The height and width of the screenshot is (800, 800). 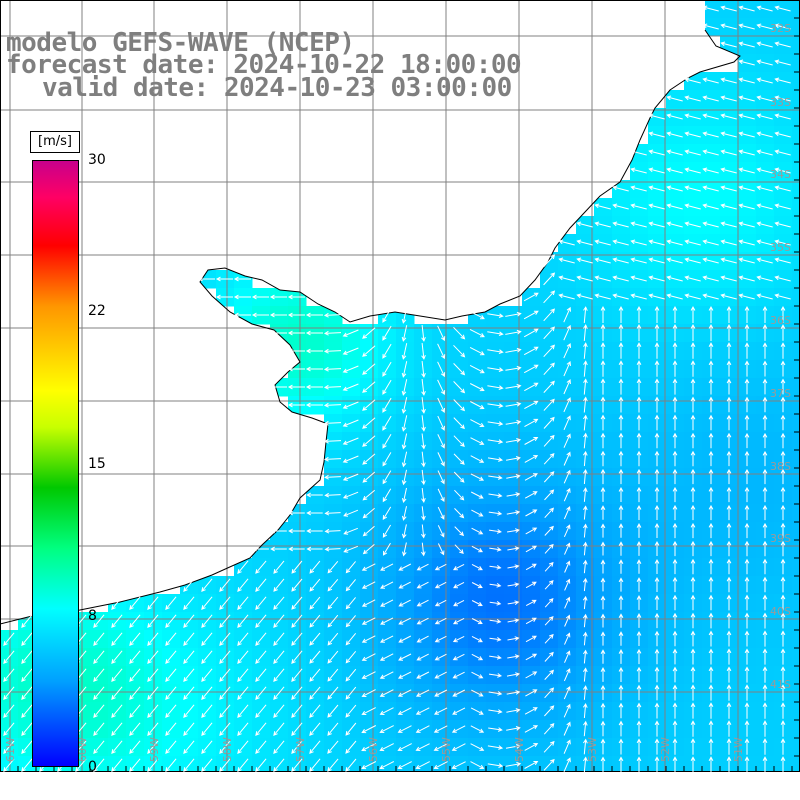 What do you see at coordinates (780, 247) in the screenshot?
I see `lat-label: 35S` at bounding box center [780, 247].